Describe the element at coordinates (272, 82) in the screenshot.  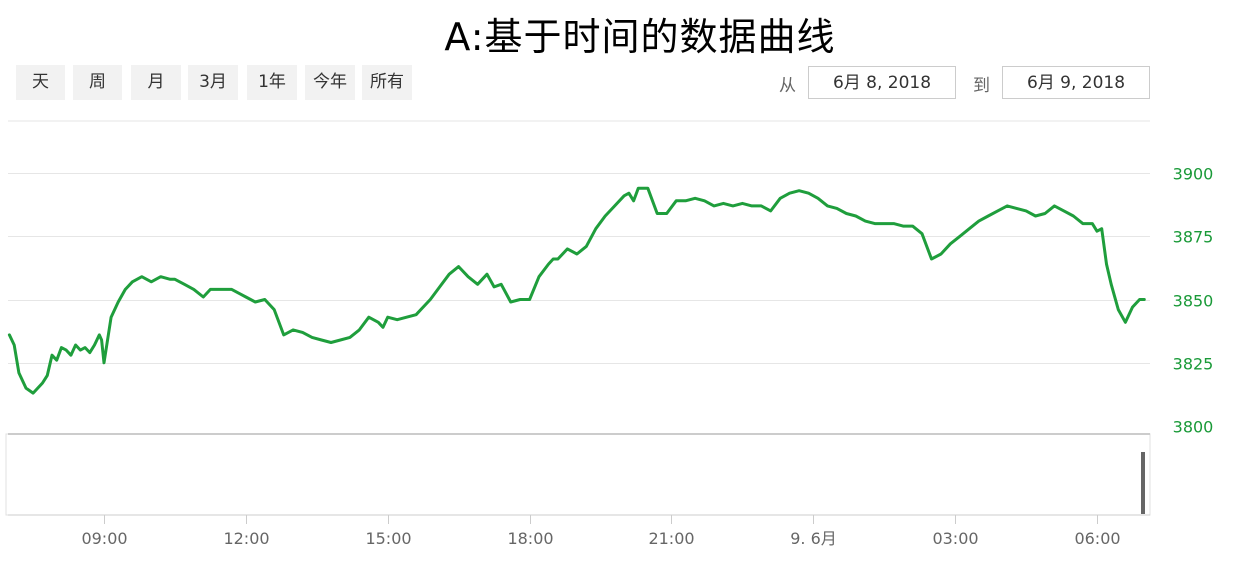
I see `range-button-1-year: 1年` at that location.